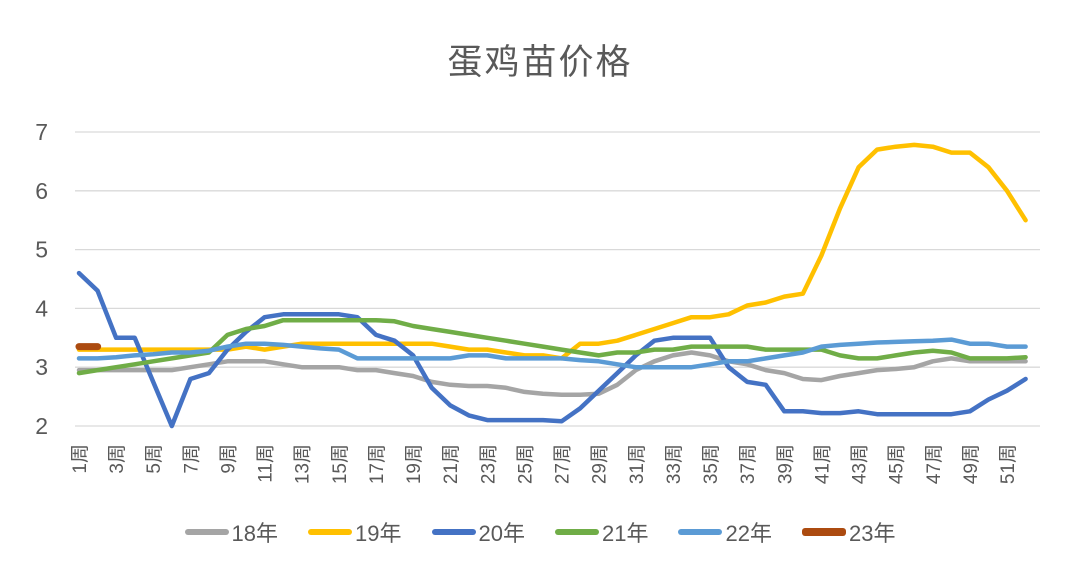  Describe the element at coordinates (563, 464) in the screenshot. I see `x-axis-tick: 27周` at that location.